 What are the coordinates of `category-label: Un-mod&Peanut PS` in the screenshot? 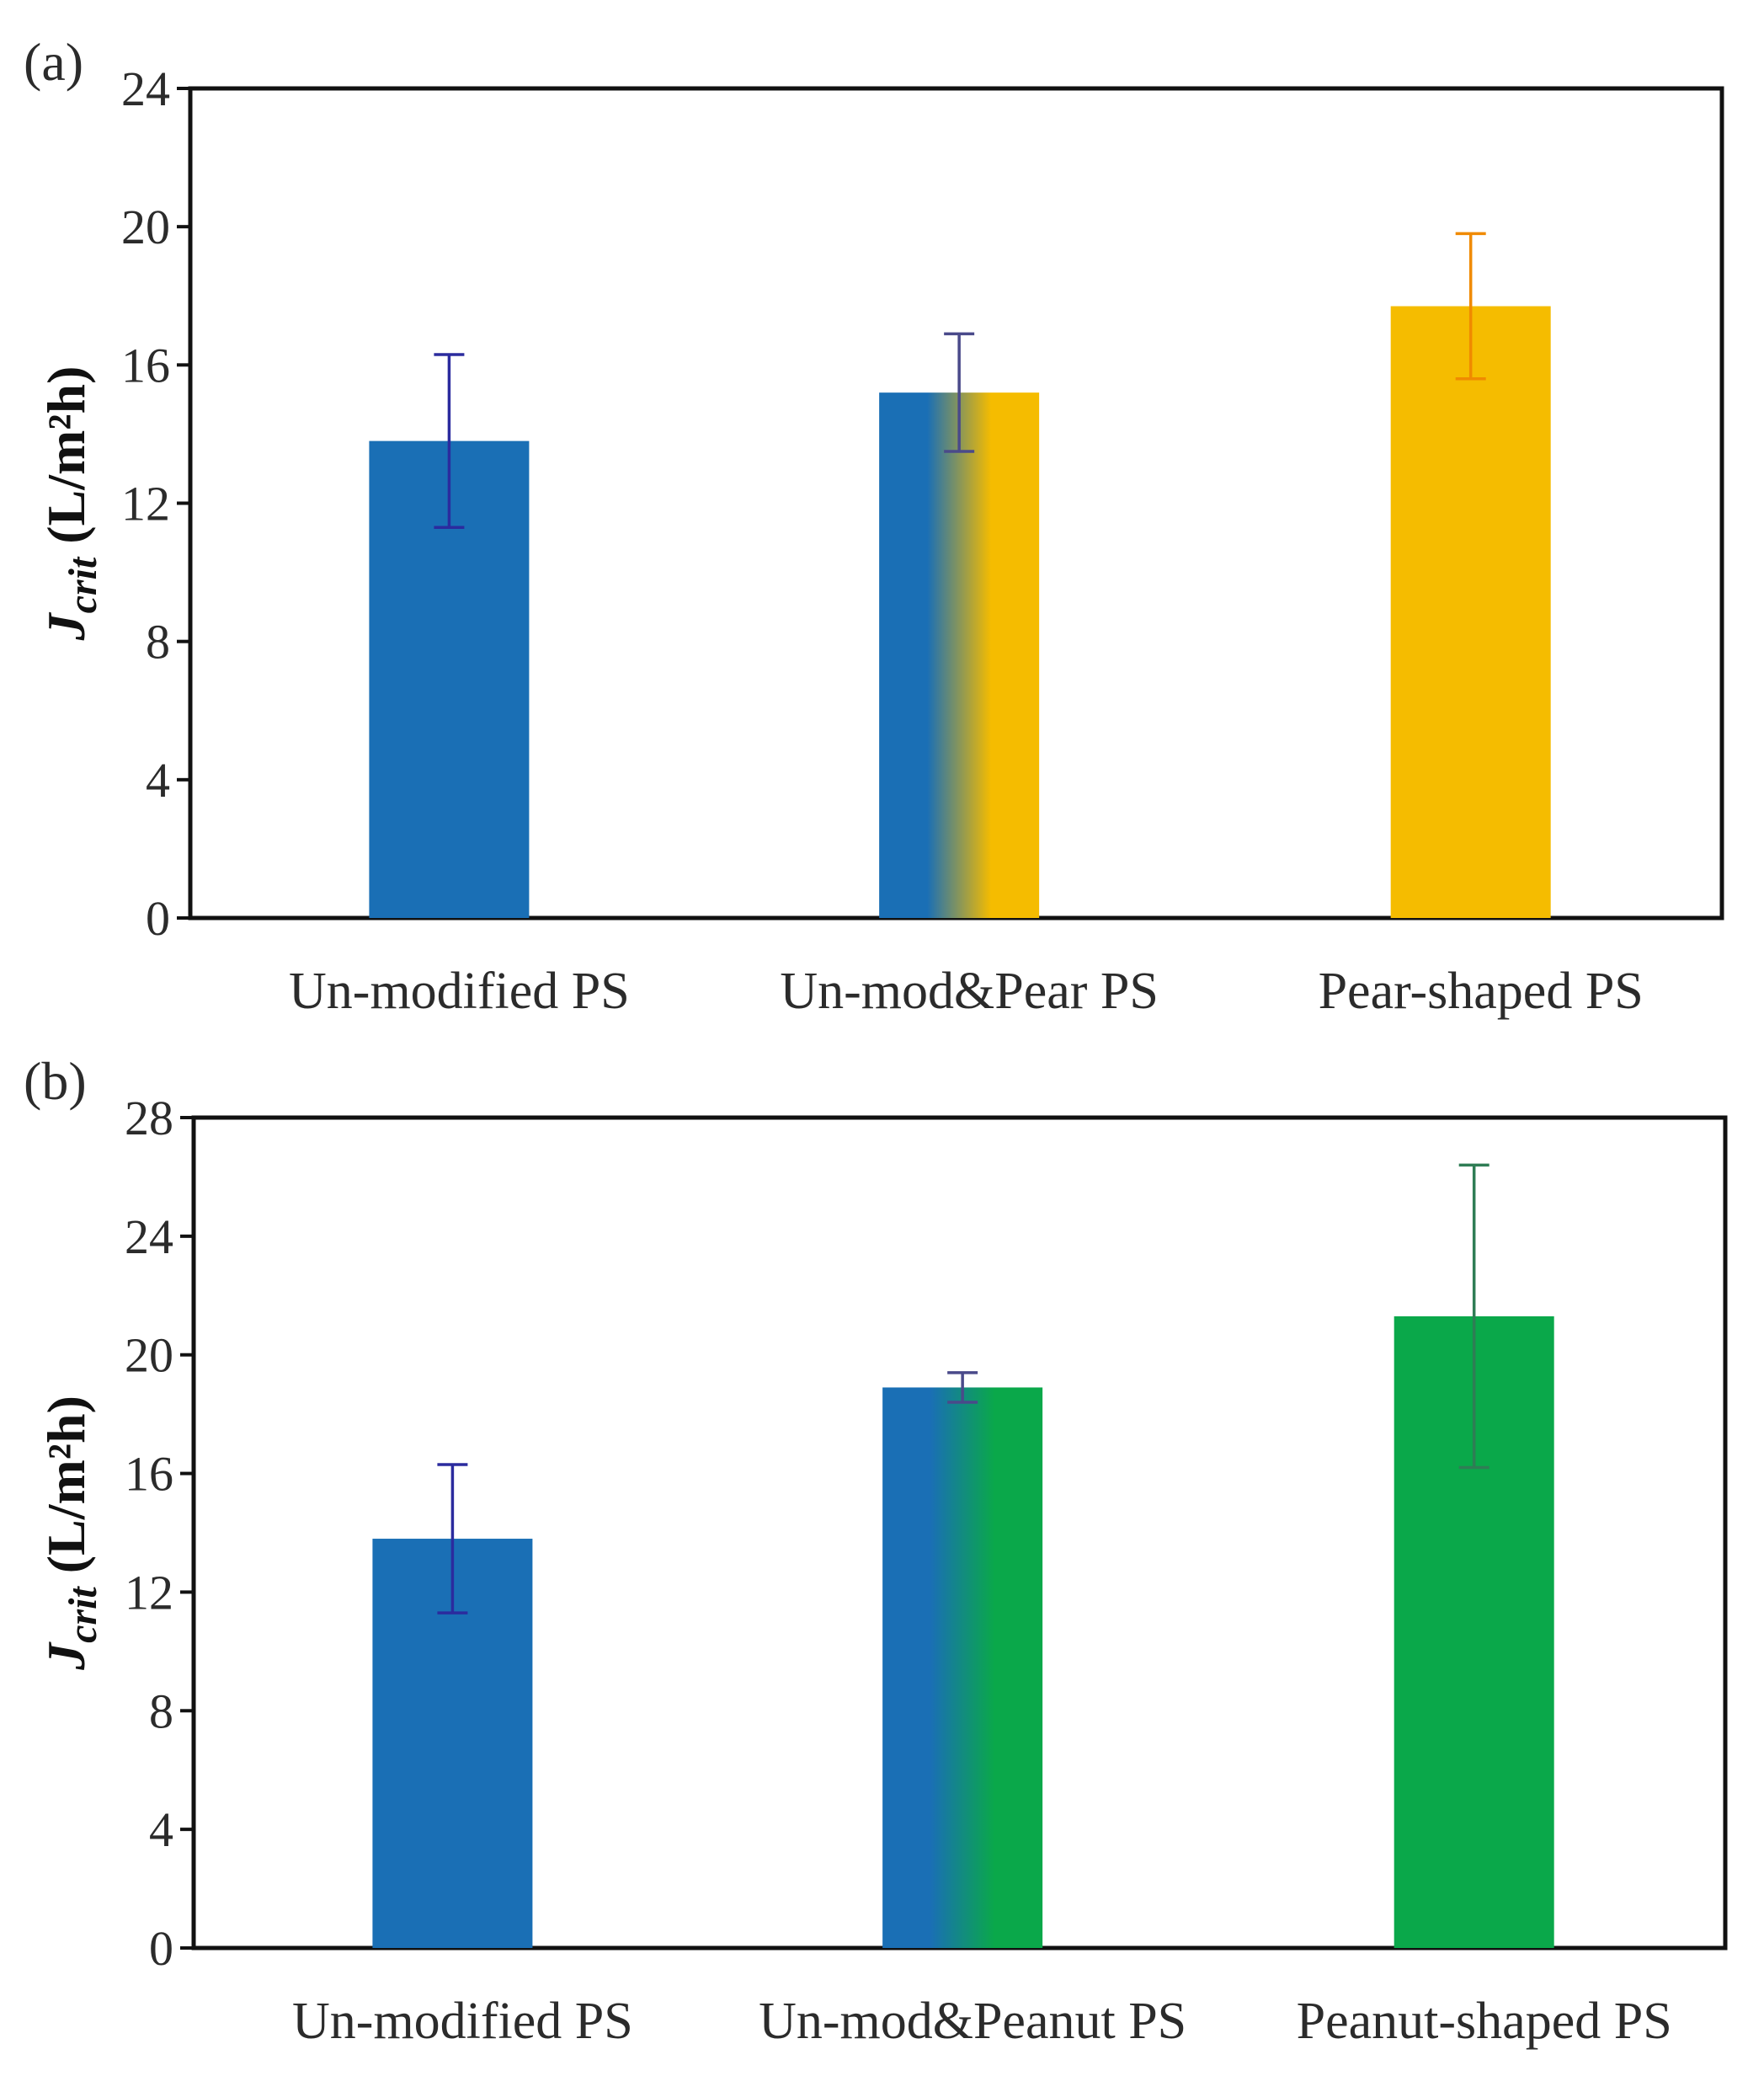 It's located at (972, 2021).